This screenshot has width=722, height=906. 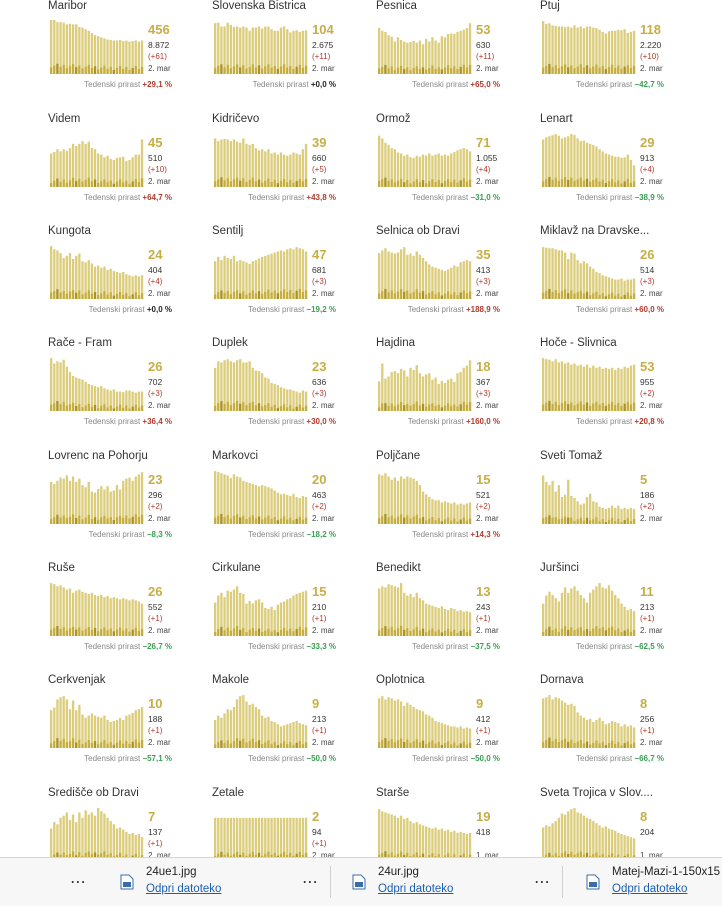 What do you see at coordinates (453, 119) in the screenshot?
I see `municipality-name: Ormož` at bounding box center [453, 119].